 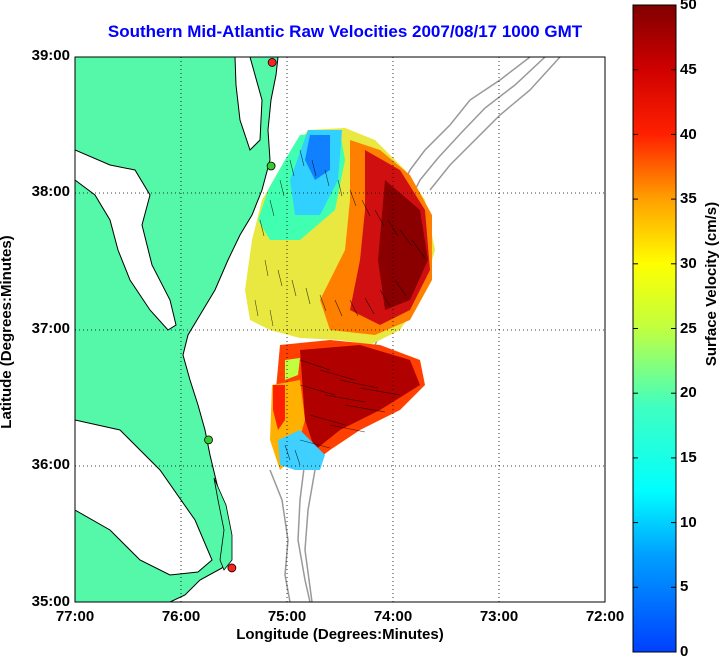 What do you see at coordinates (340, 634) in the screenshot?
I see `x-axis-label: Longitude (Degrees:Minutes)` at bounding box center [340, 634].